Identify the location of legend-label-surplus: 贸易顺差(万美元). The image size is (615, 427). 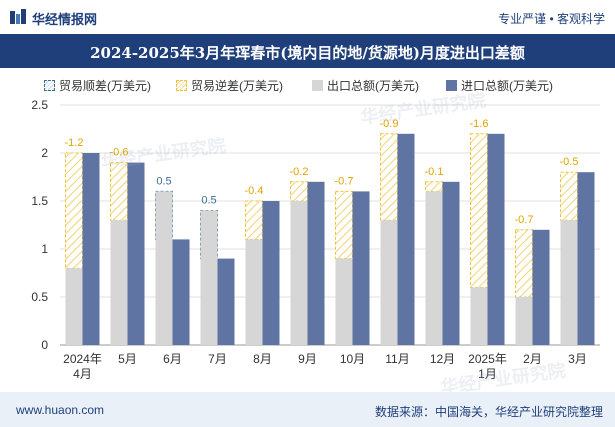
(105, 86).